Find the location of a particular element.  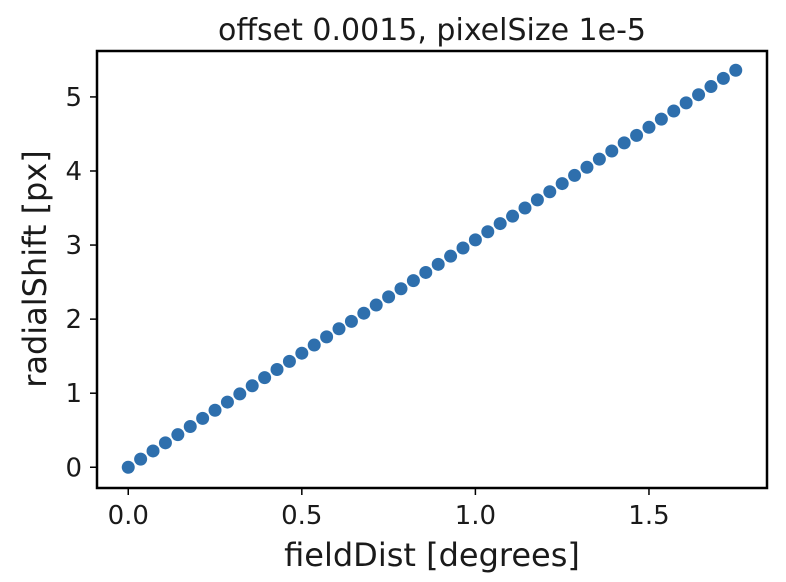

x-tick-label: 1.5 is located at coordinates (648, 516).